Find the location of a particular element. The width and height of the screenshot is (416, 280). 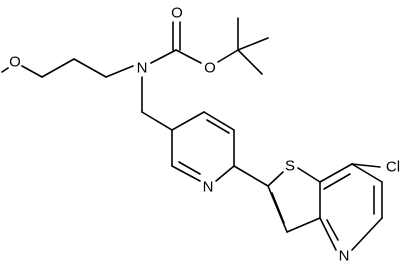

atom-label: S is located at coordinates (290, 166).